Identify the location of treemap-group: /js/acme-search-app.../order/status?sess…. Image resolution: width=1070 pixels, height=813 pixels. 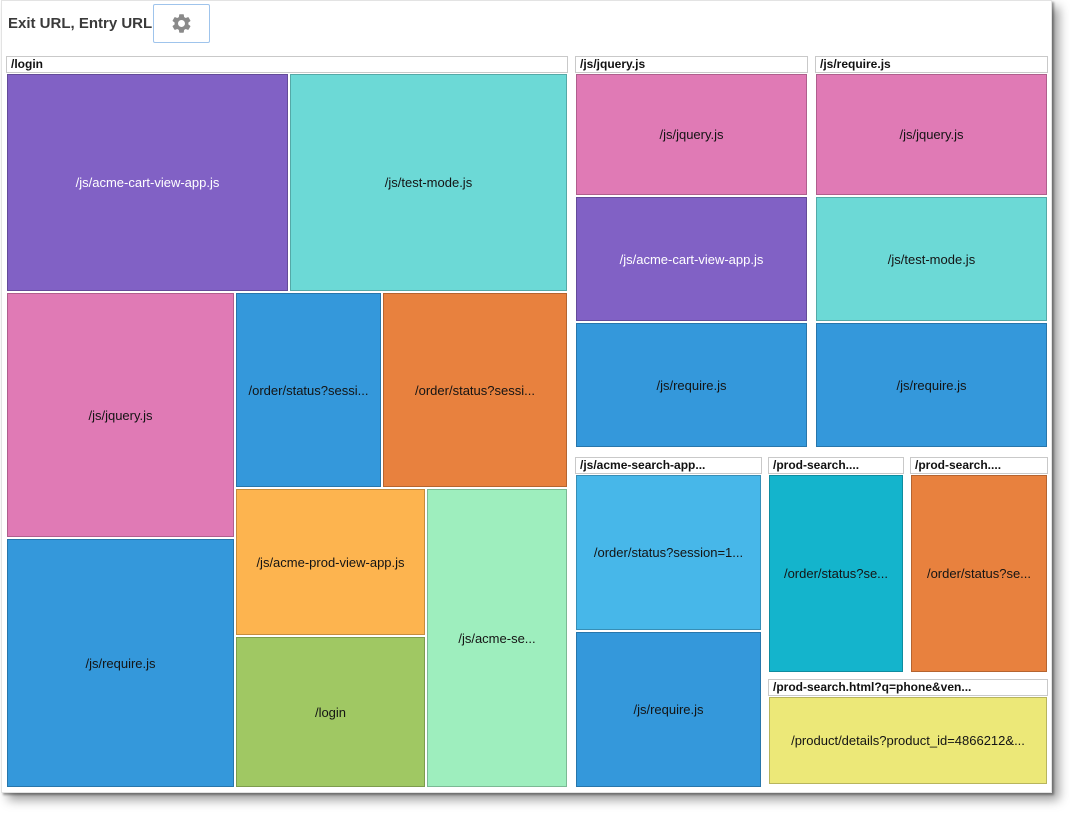
(668, 622).